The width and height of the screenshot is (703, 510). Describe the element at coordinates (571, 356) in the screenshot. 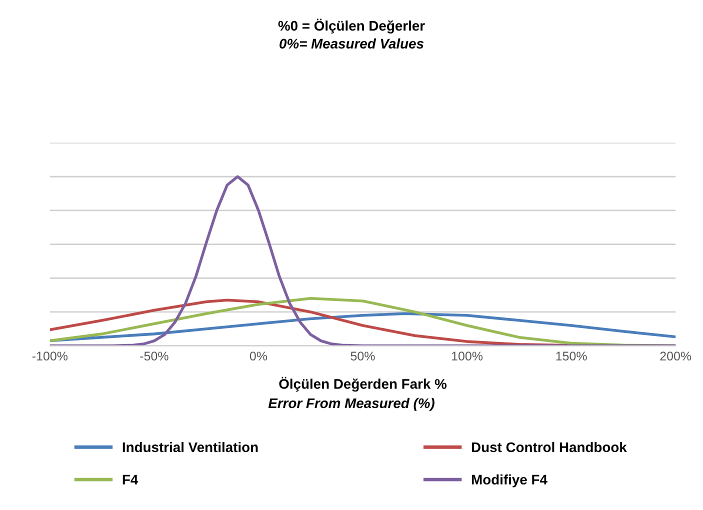

I see `x-tick-label: 150%` at that location.